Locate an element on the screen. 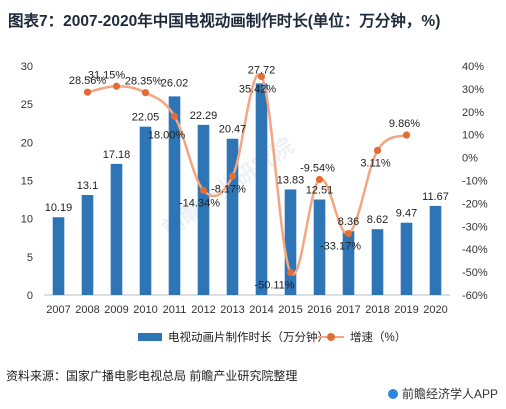  growth-value-label: 28.35% is located at coordinates (144, 82).